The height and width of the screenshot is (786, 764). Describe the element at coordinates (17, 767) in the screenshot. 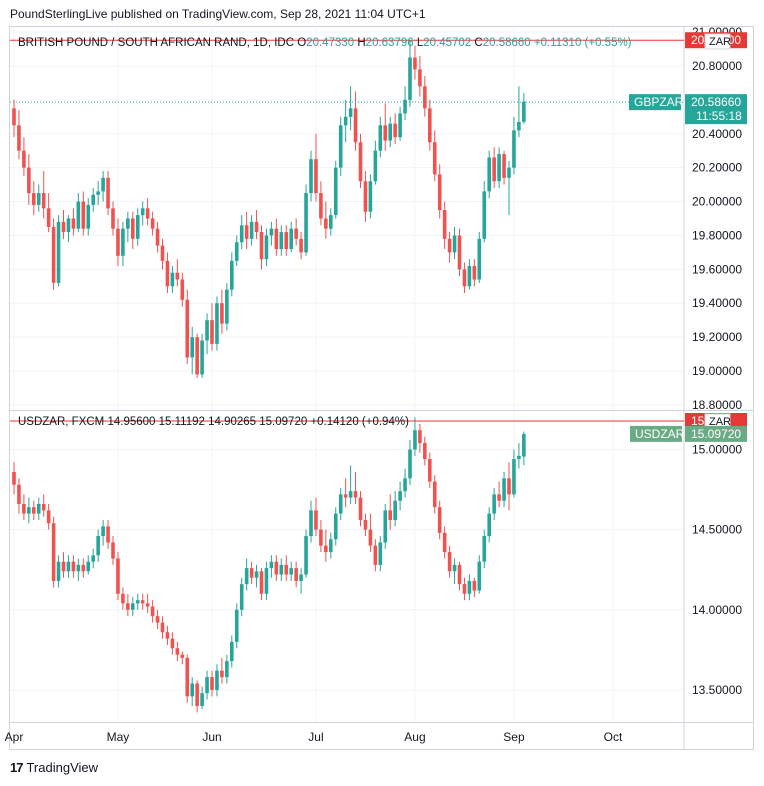

I see `tradingview-logo-icon: 17` at that location.